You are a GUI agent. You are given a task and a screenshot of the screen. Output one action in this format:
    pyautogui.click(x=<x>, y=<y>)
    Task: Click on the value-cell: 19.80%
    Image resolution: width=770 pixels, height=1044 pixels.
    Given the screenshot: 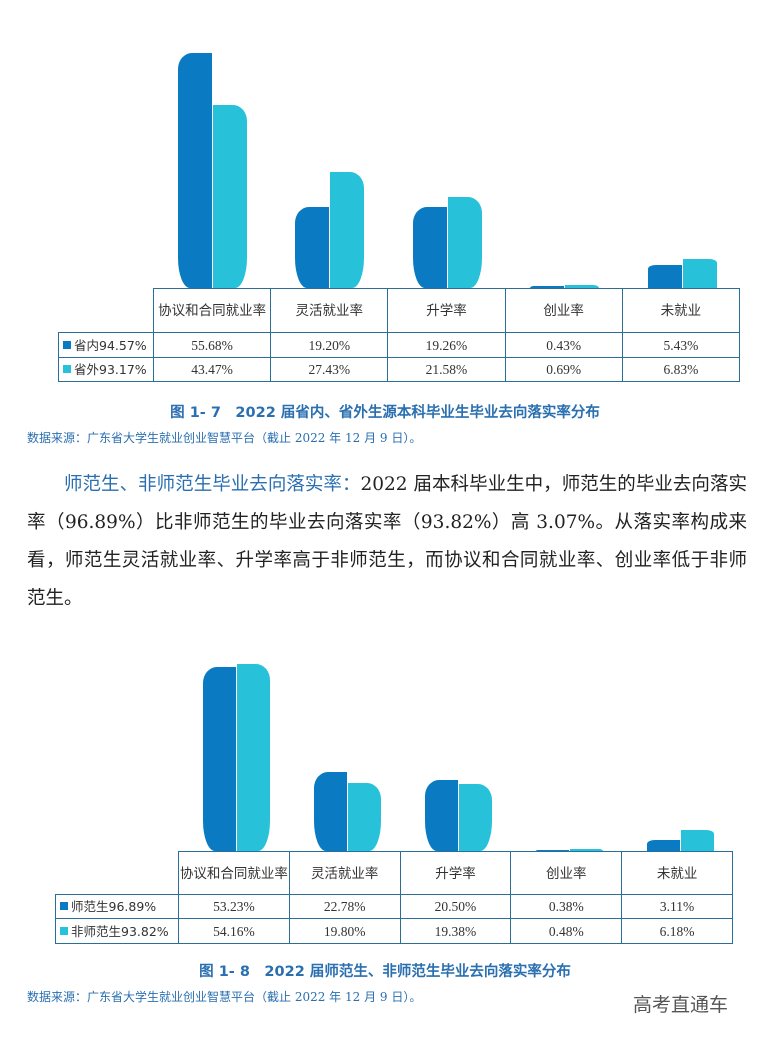 What is the action you would take?
    pyautogui.click(x=344, y=931)
    